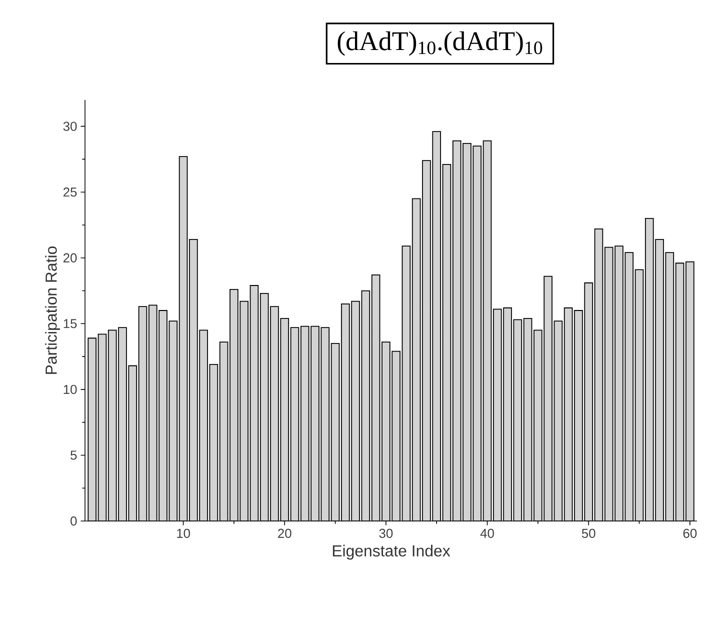  I want to click on x-tick-label: 60, so click(690, 533).